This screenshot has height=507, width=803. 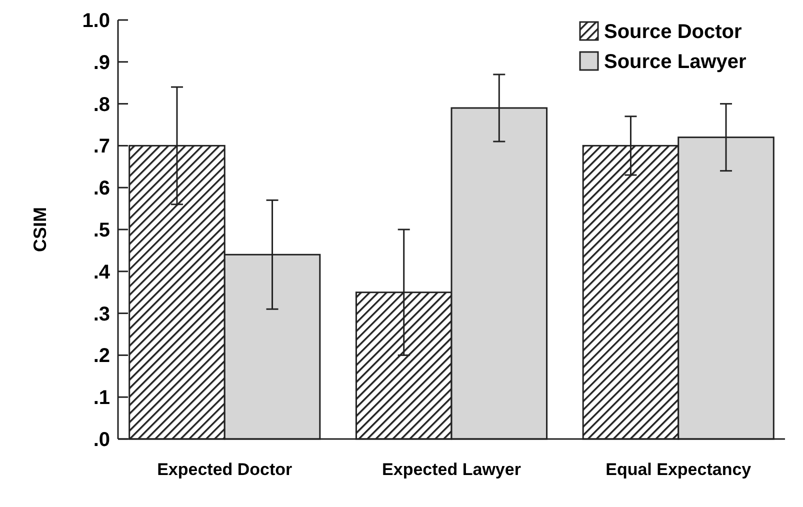 What do you see at coordinates (101, 398) in the screenshot?
I see `y-tick-label: .1` at bounding box center [101, 398].